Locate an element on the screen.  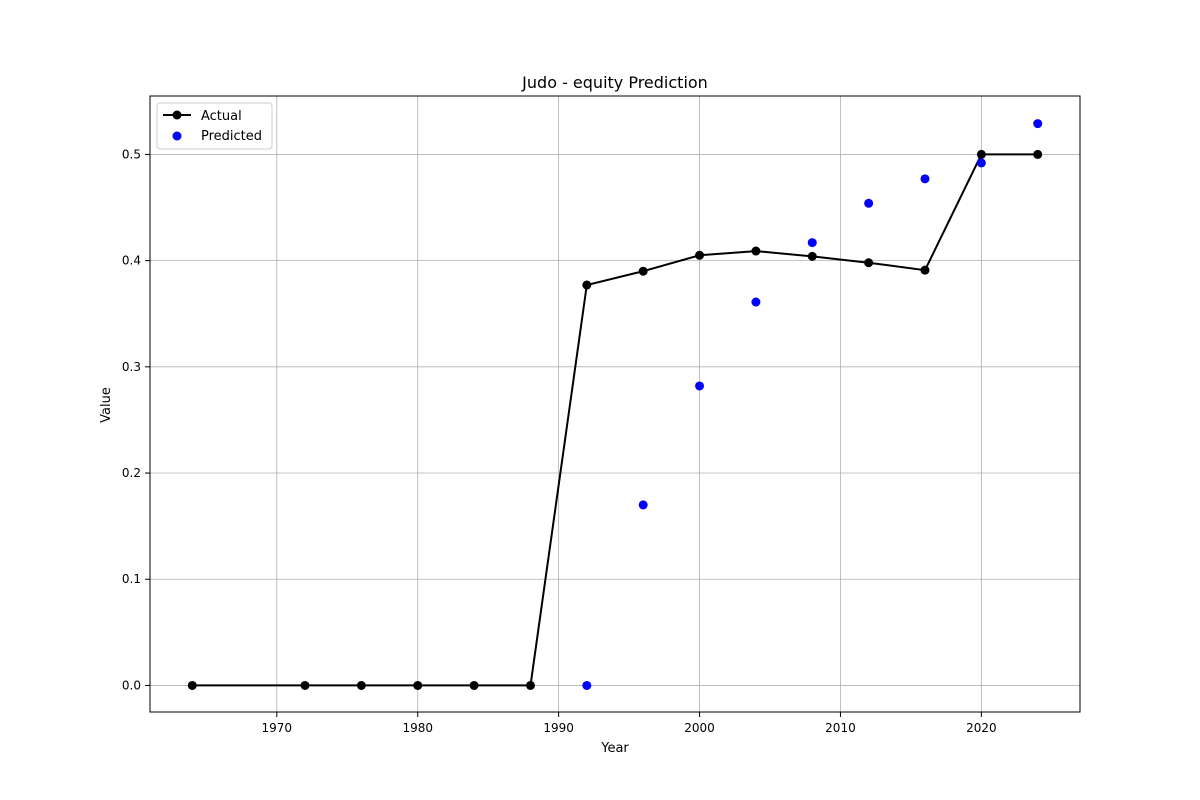
legend-predicted-marker is located at coordinates (177, 136).